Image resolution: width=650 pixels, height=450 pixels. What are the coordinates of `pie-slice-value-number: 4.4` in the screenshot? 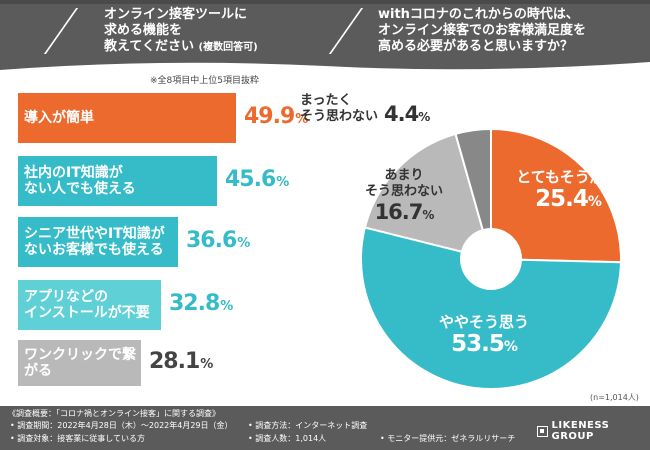 It's located at (401, 114).